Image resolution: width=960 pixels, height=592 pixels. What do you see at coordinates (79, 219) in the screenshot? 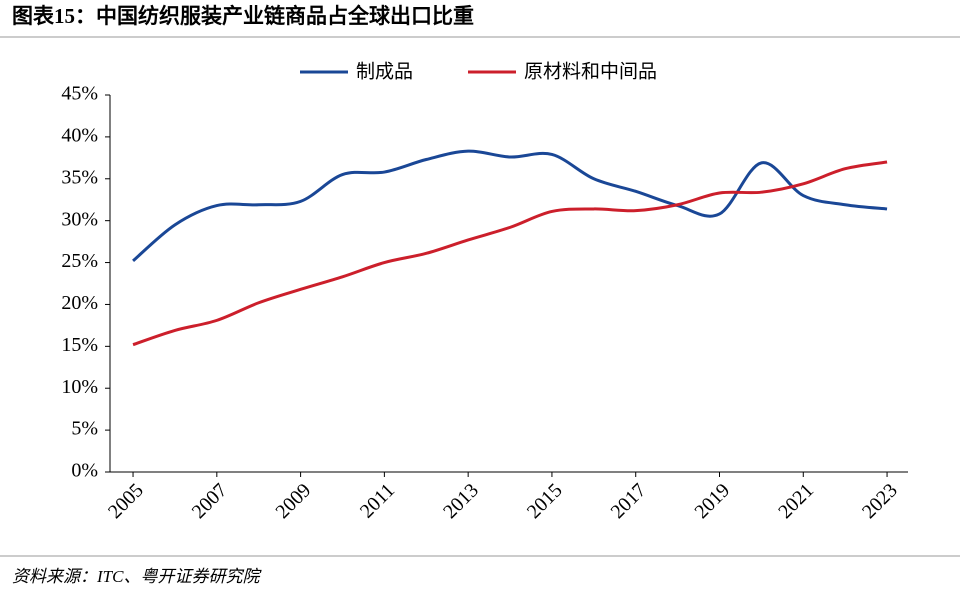
I see `y-tick-label: 30%` at bounding box center [79, 219].